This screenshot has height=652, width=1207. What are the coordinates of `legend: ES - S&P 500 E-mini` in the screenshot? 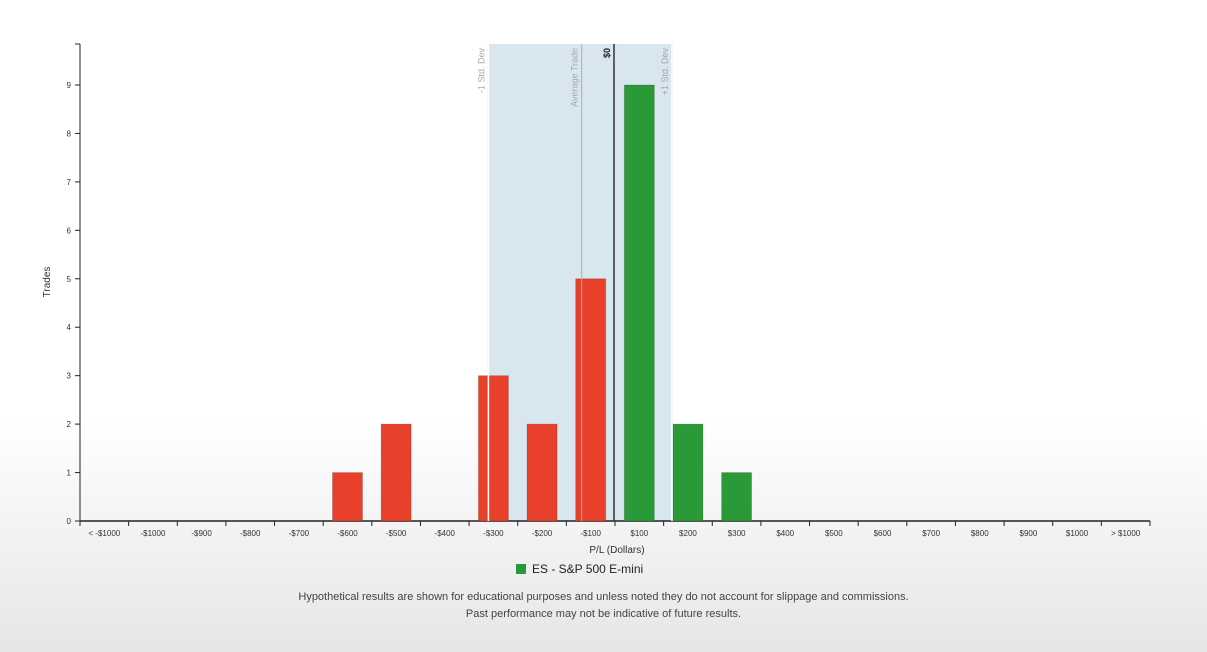 It's located at (579, 569).